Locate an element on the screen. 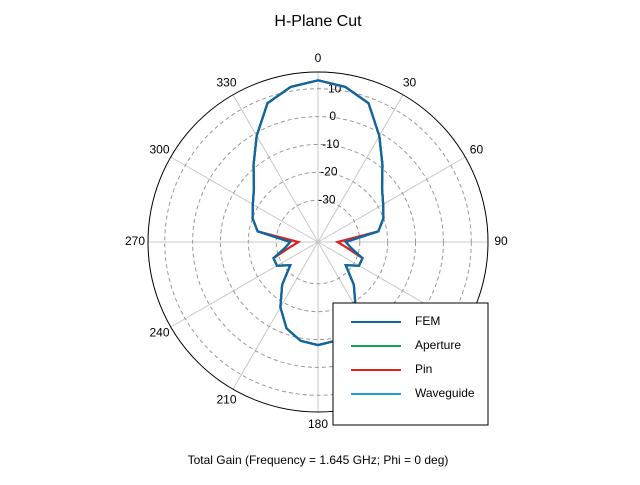 This screenshot has height=485, width=640. angular-tick-label: 240 is located at coordinates (160, 333).